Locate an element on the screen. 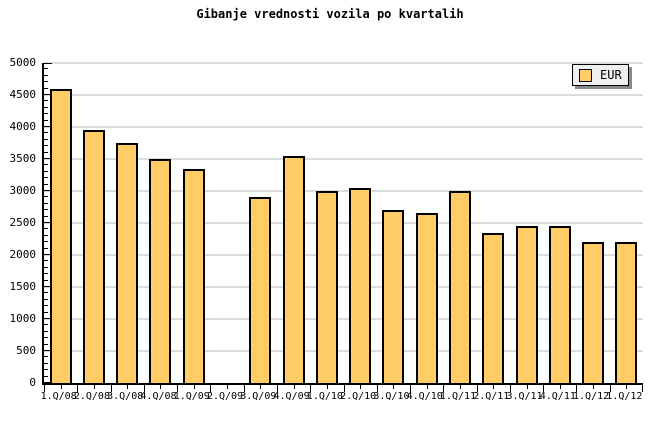  legend-label: EUR is located at coordinates (611, 74).